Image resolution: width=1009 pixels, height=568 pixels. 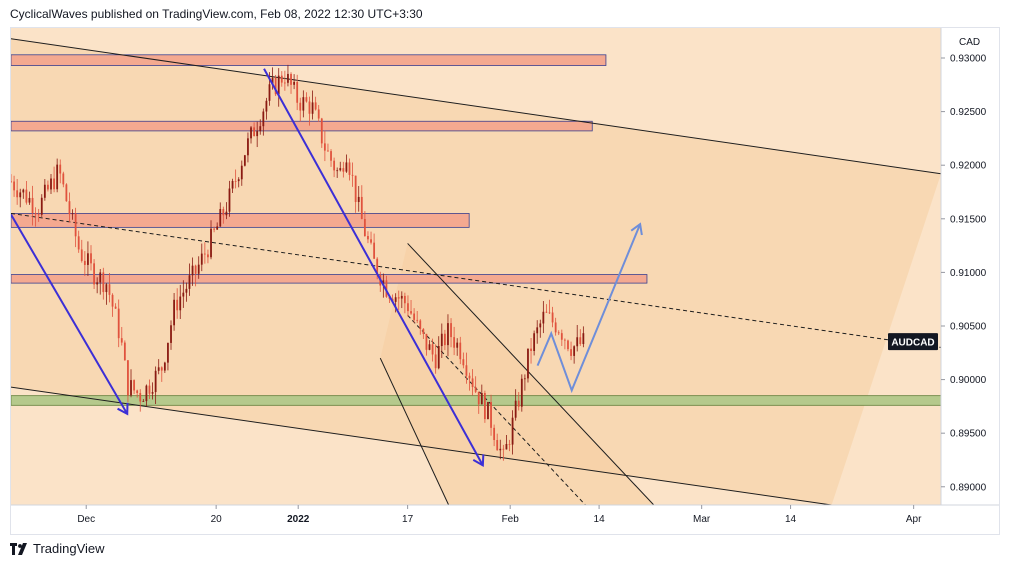 What do you see at coordinates (476, 400) in the screenshot?
I see `support-zone` at bounding box center [476, 400].